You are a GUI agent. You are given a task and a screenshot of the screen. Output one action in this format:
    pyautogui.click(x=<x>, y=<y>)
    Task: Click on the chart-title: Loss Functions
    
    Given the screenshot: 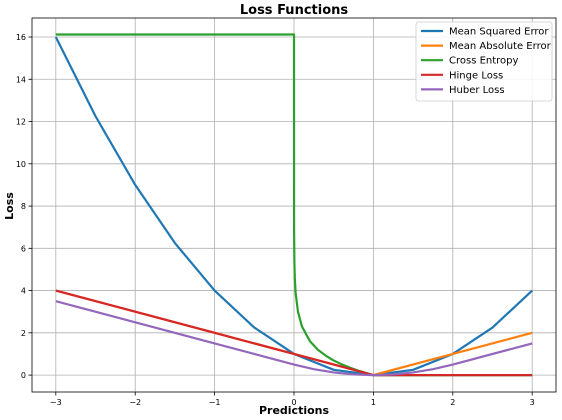 What is the action you would take?
    pyautogui.click(x=294, y=10)
    